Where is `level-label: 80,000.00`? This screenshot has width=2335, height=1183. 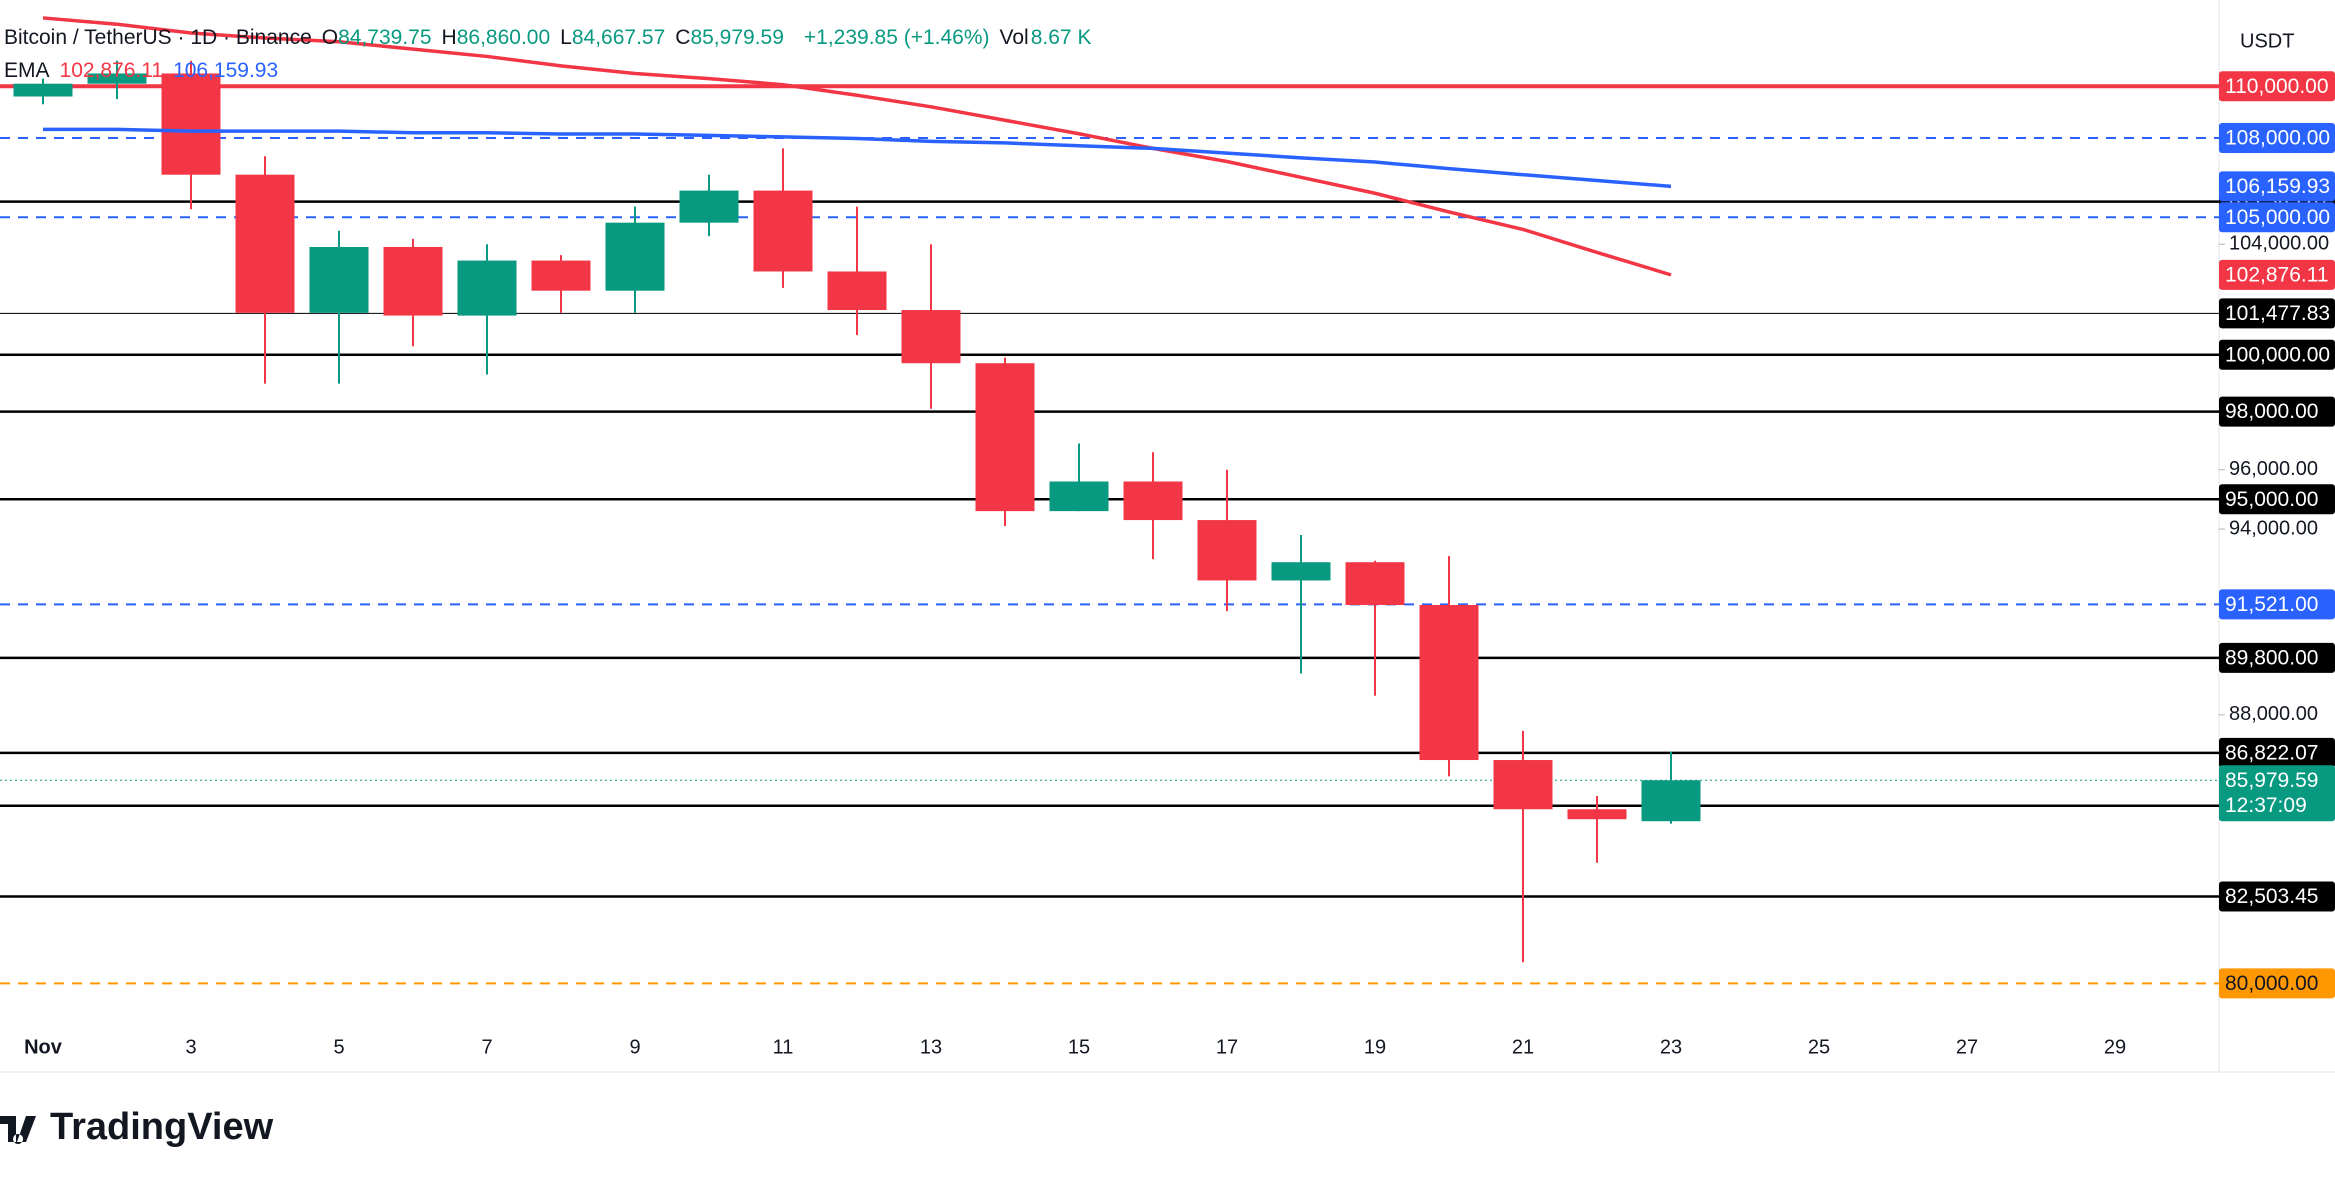
level-label: 80,000.00 is located at coordinates (2271, 983).